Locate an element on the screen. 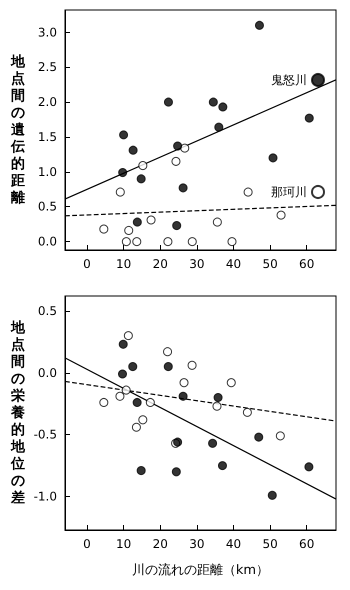 Image resolution: width=350 pixels, height=590 pixels. y-tick-label: -0.5 is located at coordinates (45, 435).